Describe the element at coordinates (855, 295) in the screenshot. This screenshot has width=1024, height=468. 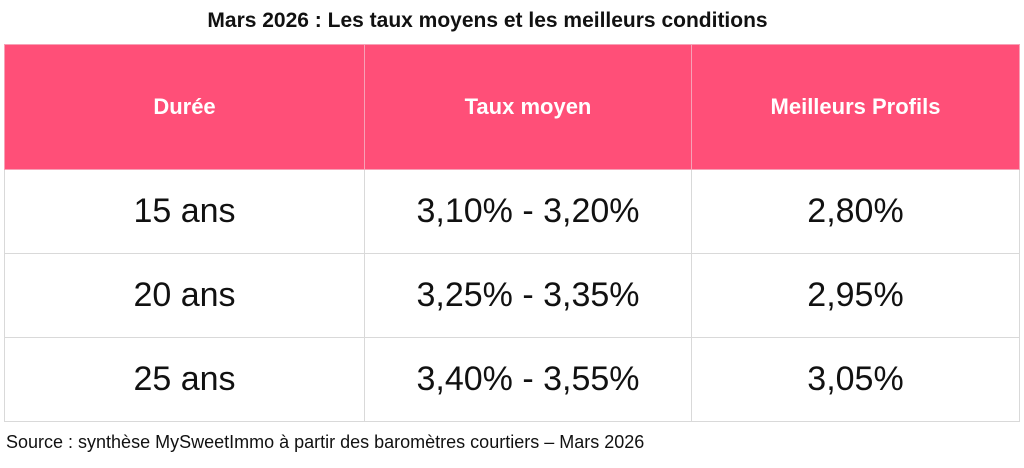
I see `cell-meilleurs-profils: 2,95%` at that location.